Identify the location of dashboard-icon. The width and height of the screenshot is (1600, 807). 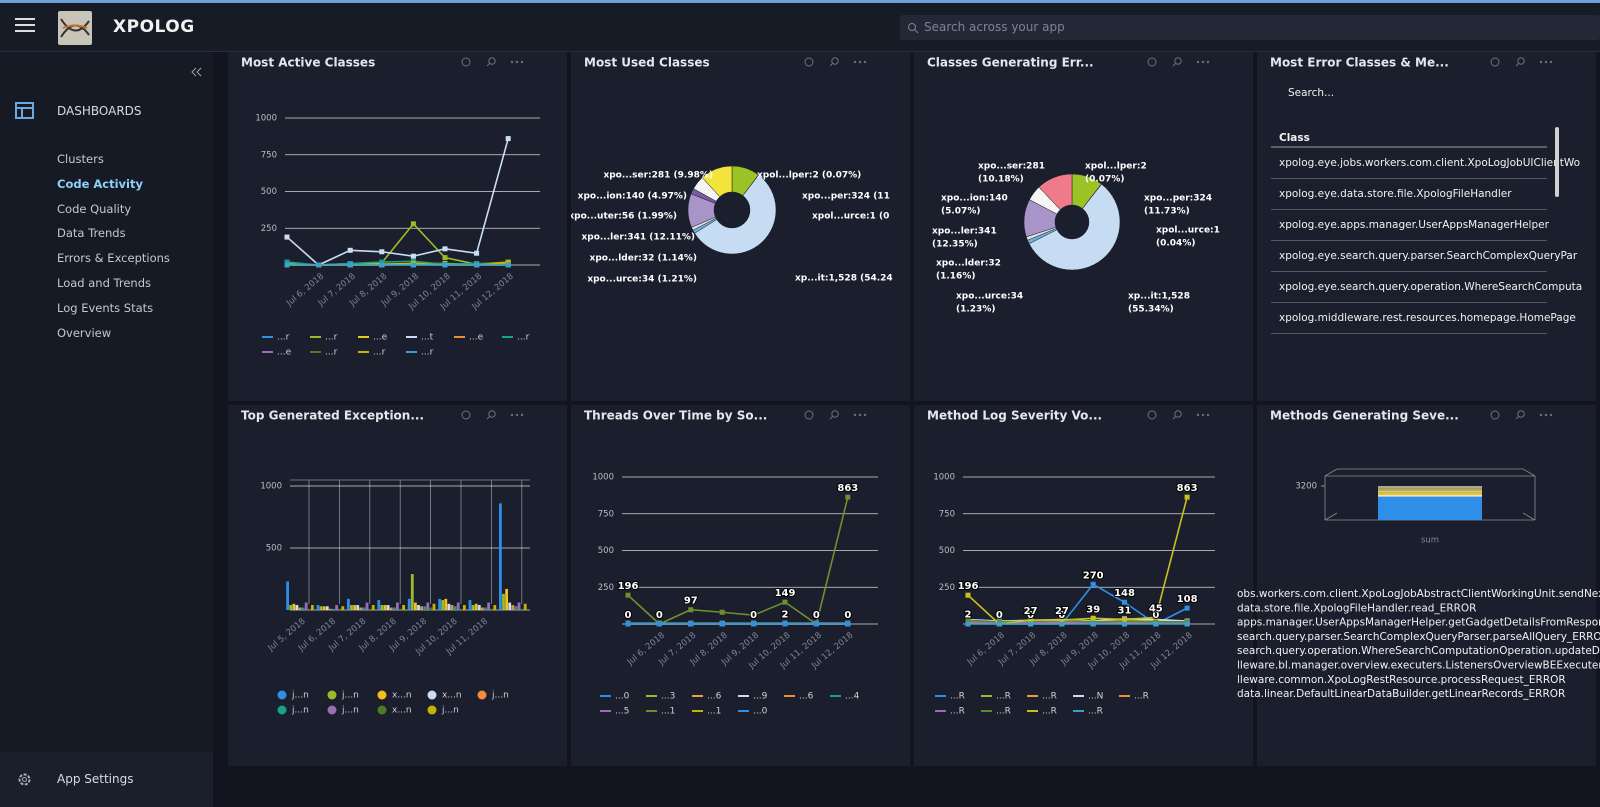
(24, 110).